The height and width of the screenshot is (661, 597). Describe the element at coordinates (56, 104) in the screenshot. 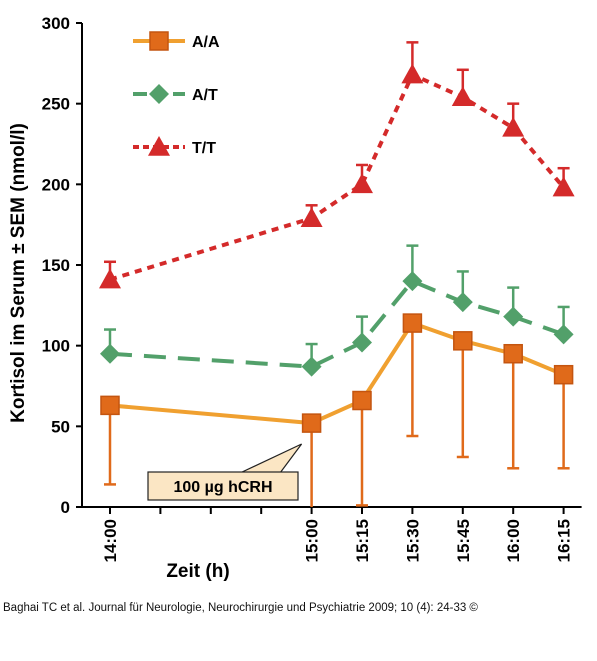

I see `y-tick-label: 250` at that location.